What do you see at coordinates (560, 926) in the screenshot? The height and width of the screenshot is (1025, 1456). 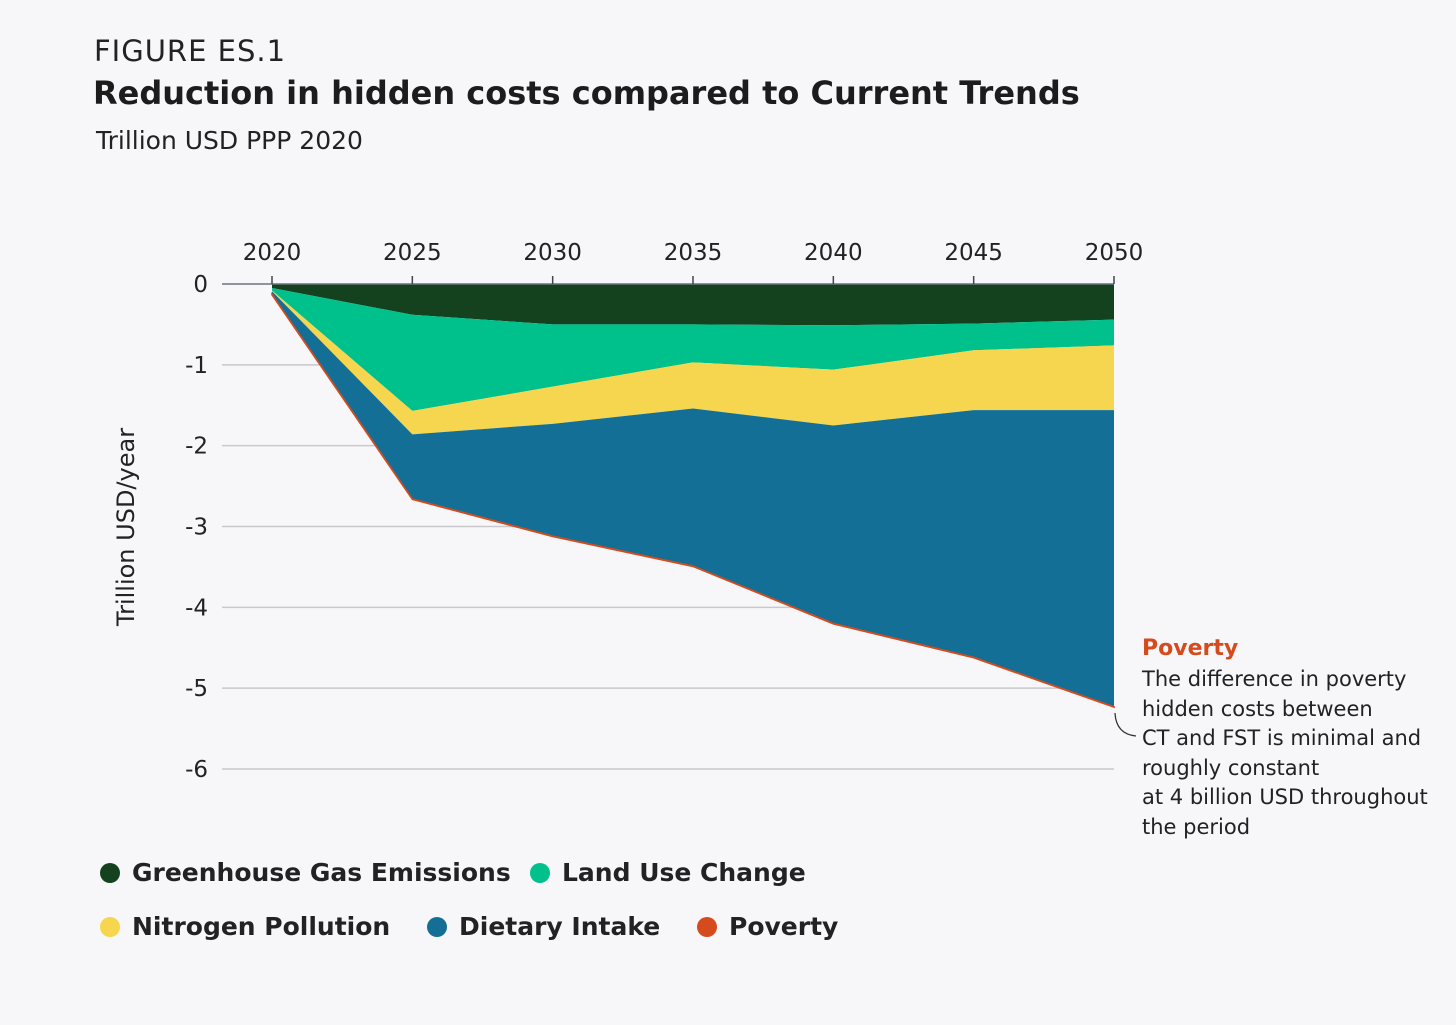 I see `legend-label: Dietary Intake` at bounding box center [560, 926].